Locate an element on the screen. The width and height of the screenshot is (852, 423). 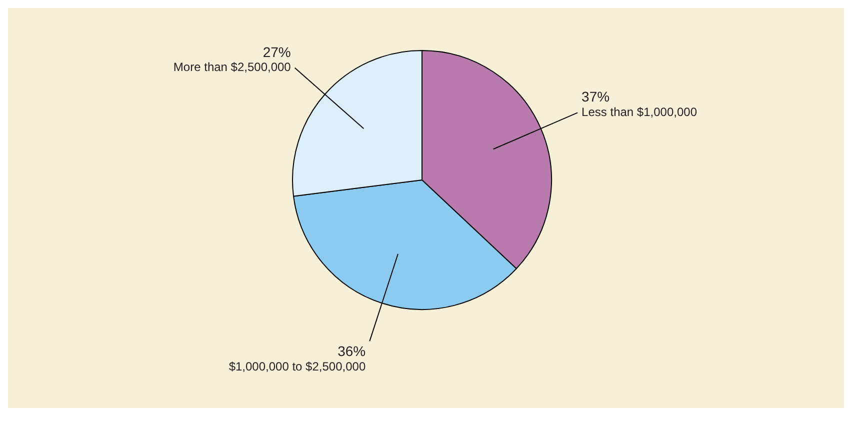
slice-label: More than $2,500,000 is located at coordinates (232, 67).